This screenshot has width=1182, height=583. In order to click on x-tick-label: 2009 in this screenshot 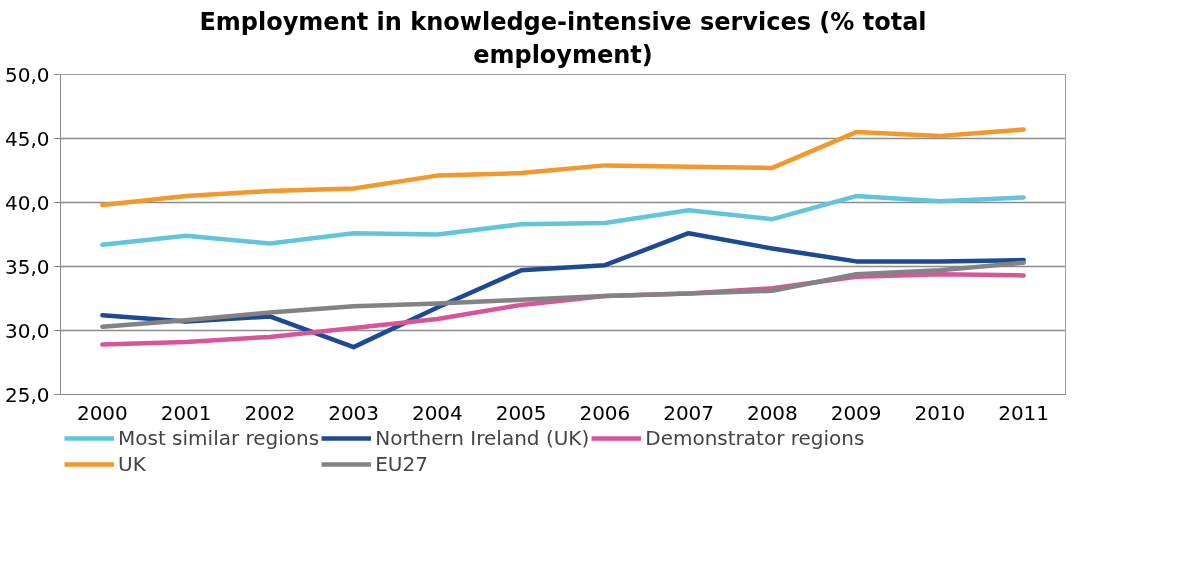, I will do `click(856, 412)`.